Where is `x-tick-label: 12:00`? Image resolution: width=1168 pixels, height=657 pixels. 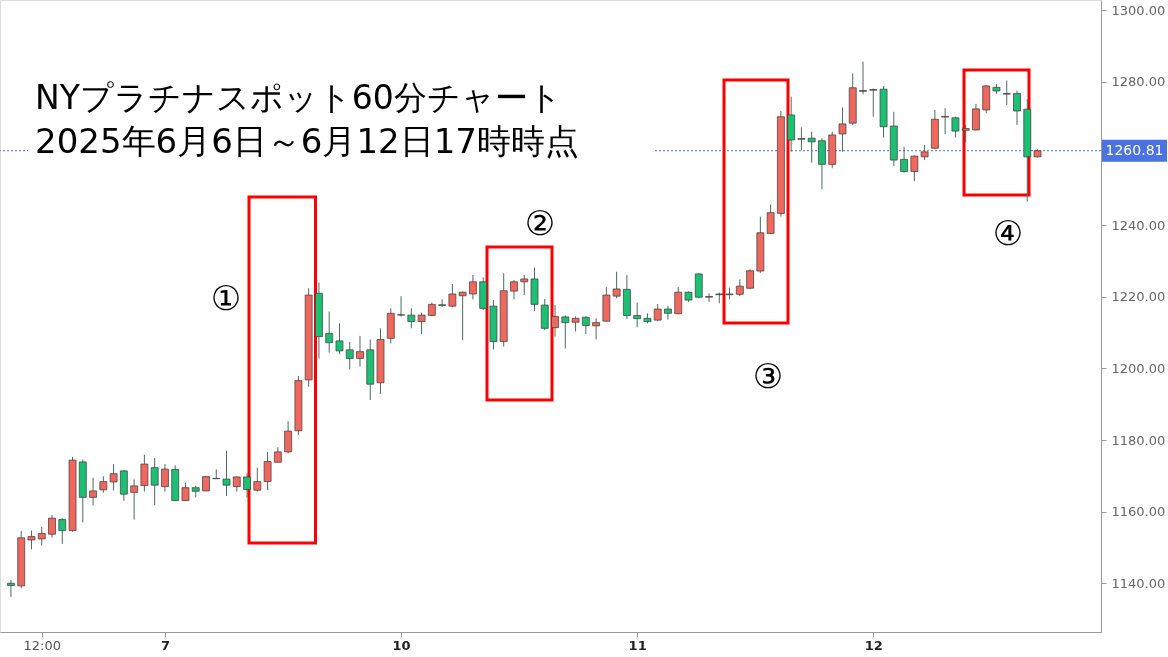
x-tick-label: 12:00 is located at coordinates (42, 645).